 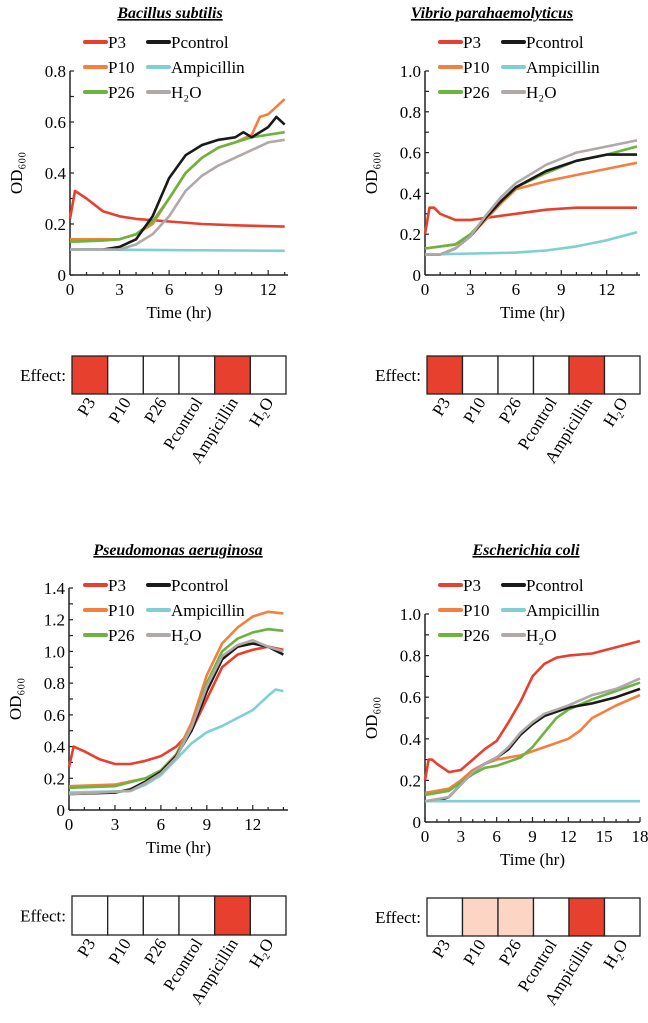 What do you see at coordinates (177, 550) in the screenshot?
I see `chart-title: Pseudomonas aeruginosa` at bounding box center [177, 550].